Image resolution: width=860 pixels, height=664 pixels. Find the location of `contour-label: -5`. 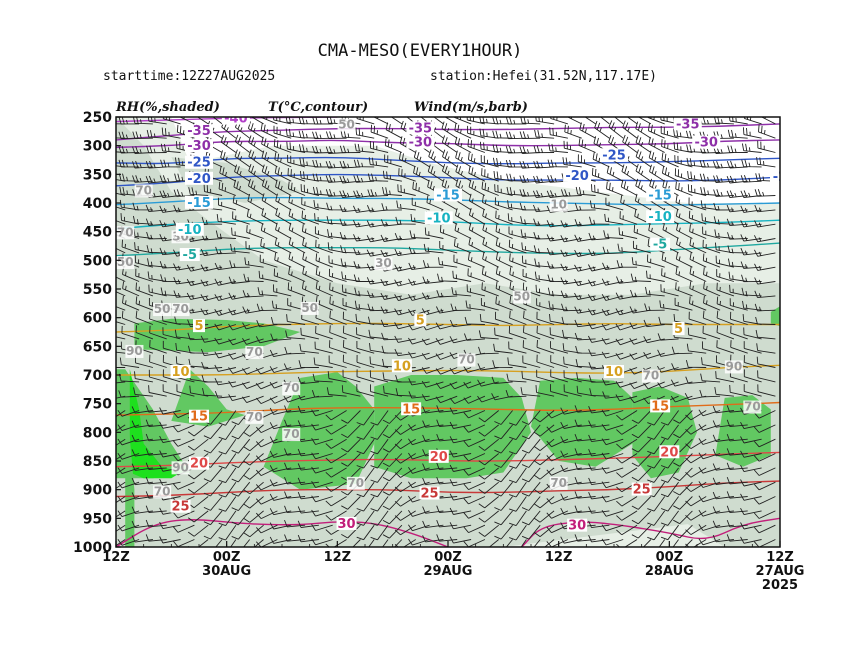

contour-label: -5 is located at coordinates (190, 255).